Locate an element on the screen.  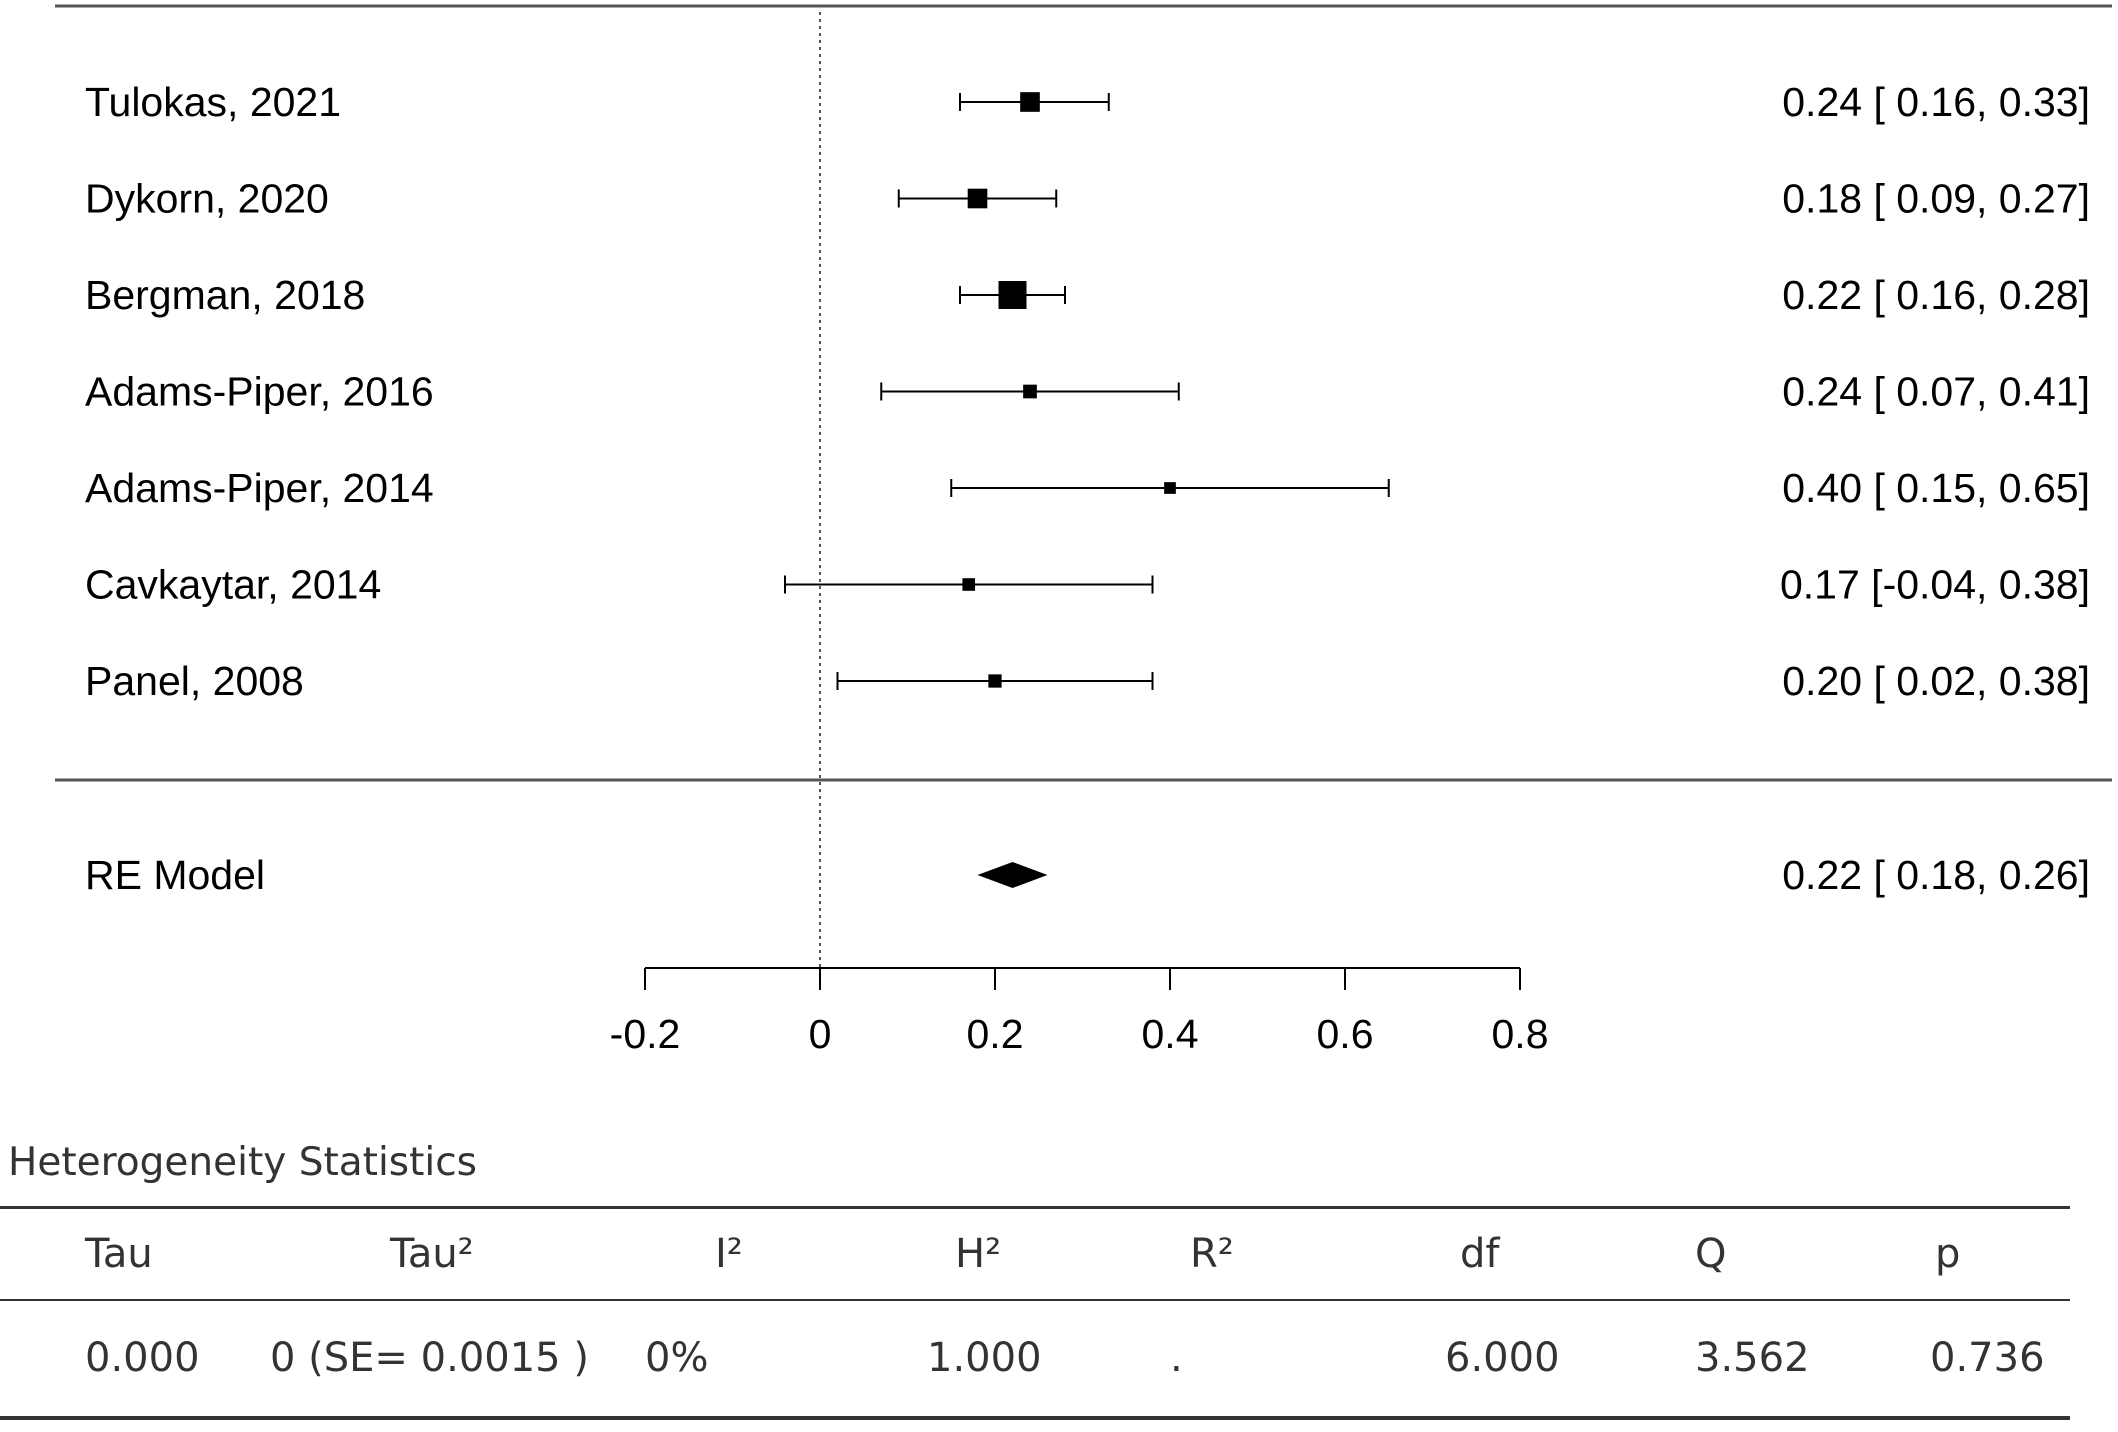
study-label: Adams-Piper, 2014 is located at coordinates (259, 488).